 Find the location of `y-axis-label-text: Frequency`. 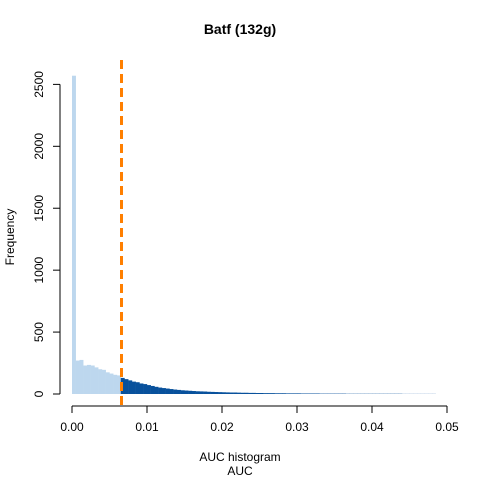

y-axis-label-text: Frequency is located at coordinates (10, 237).